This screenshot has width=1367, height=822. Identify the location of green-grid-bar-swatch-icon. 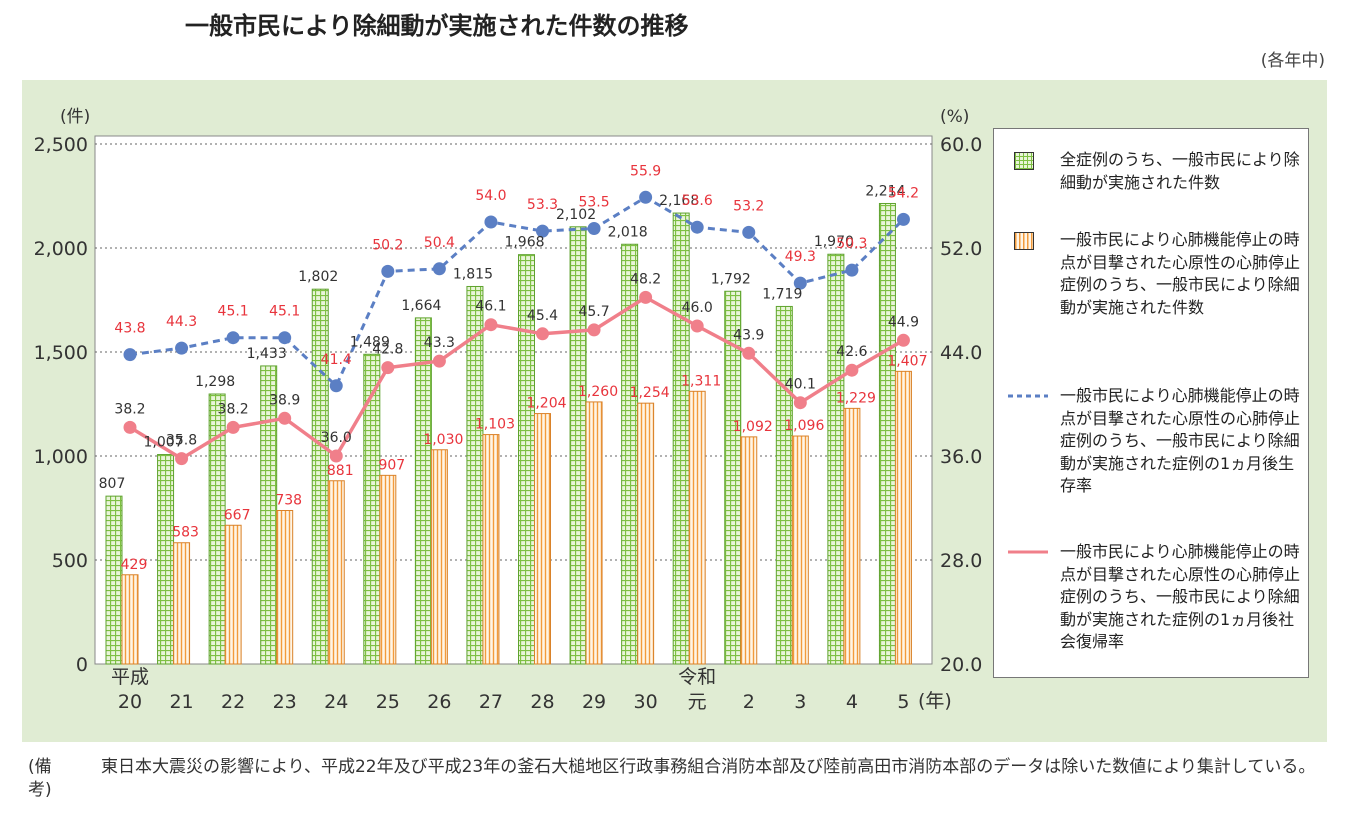
(1024, 161).